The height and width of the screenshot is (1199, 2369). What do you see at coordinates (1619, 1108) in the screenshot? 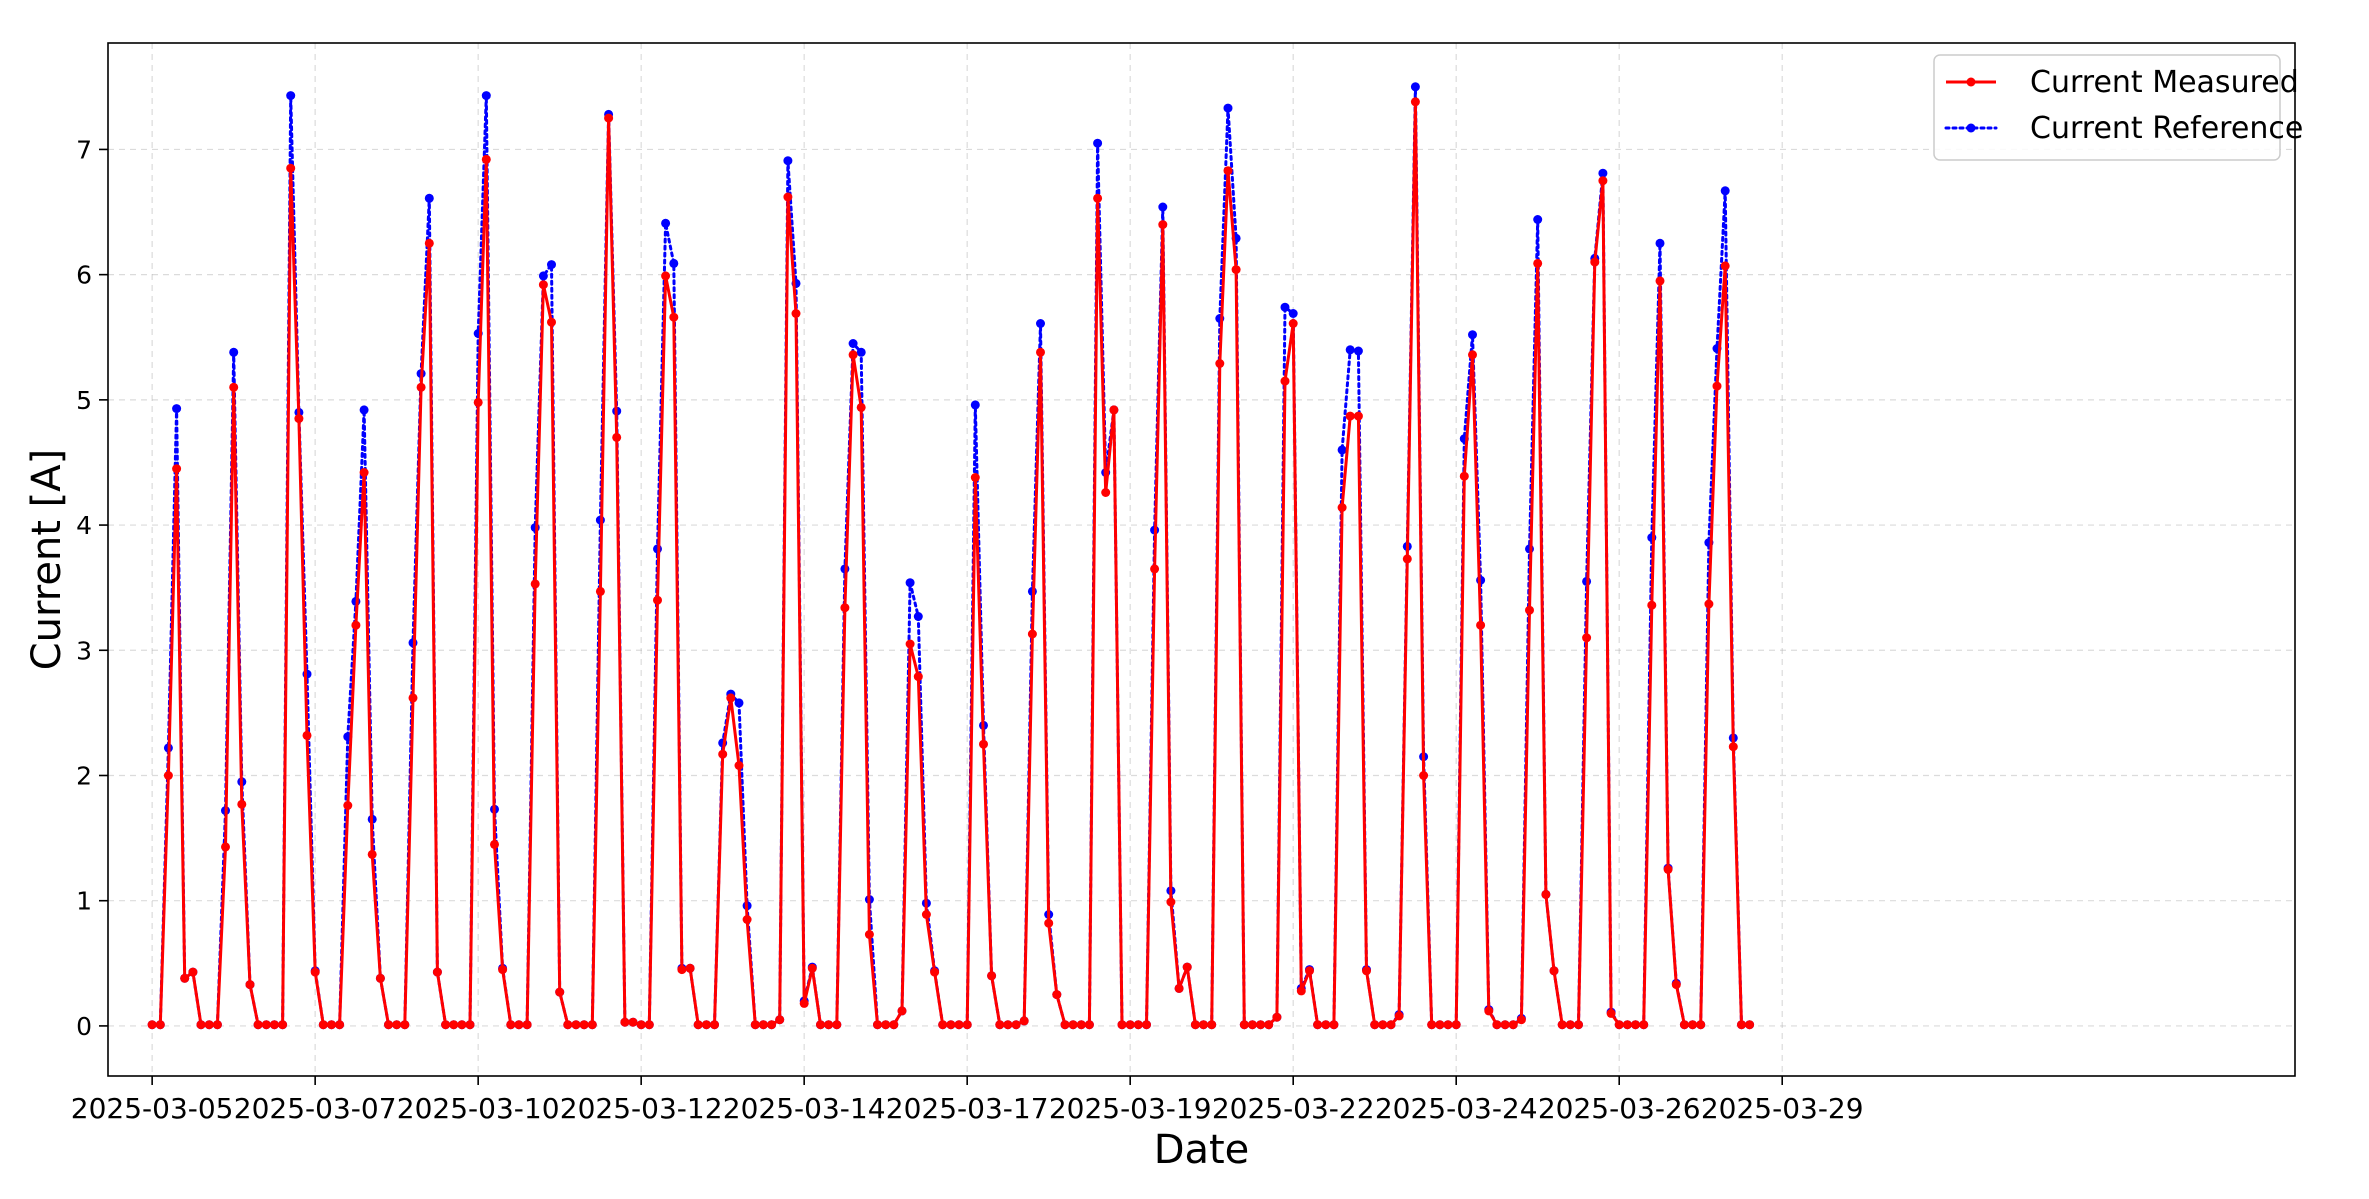
I see `x-tick-label: 2025-03-26` at bounding box center [1619, 1108].